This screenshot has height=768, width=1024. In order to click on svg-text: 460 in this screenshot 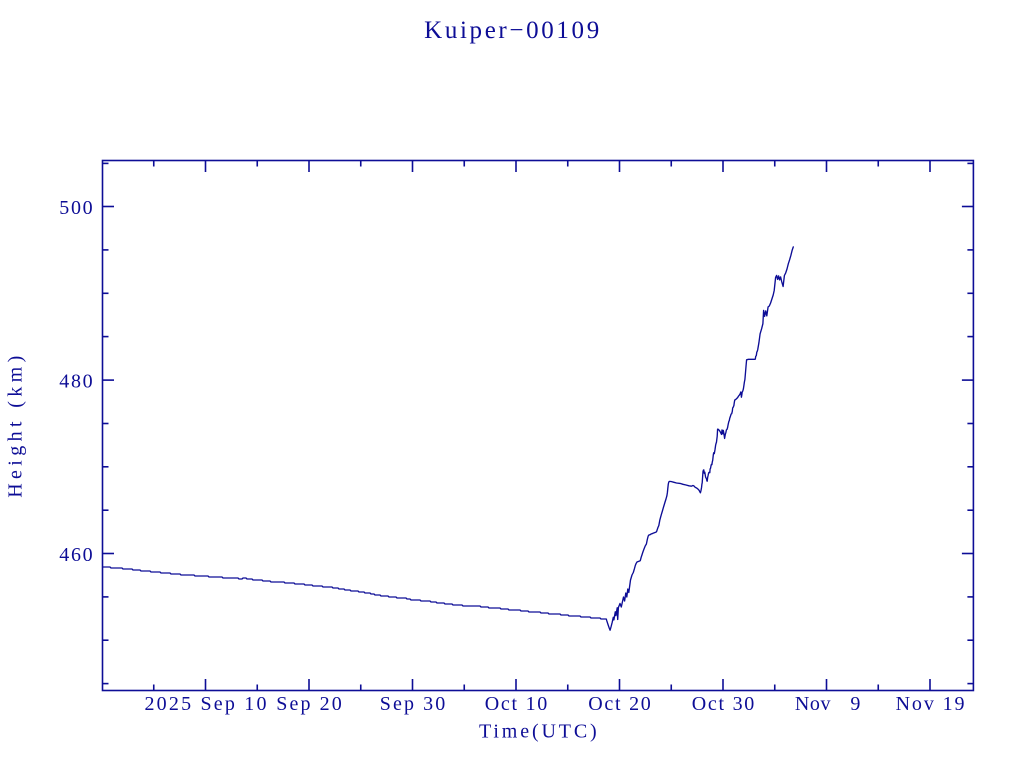, I will do `click(76, 555)`.